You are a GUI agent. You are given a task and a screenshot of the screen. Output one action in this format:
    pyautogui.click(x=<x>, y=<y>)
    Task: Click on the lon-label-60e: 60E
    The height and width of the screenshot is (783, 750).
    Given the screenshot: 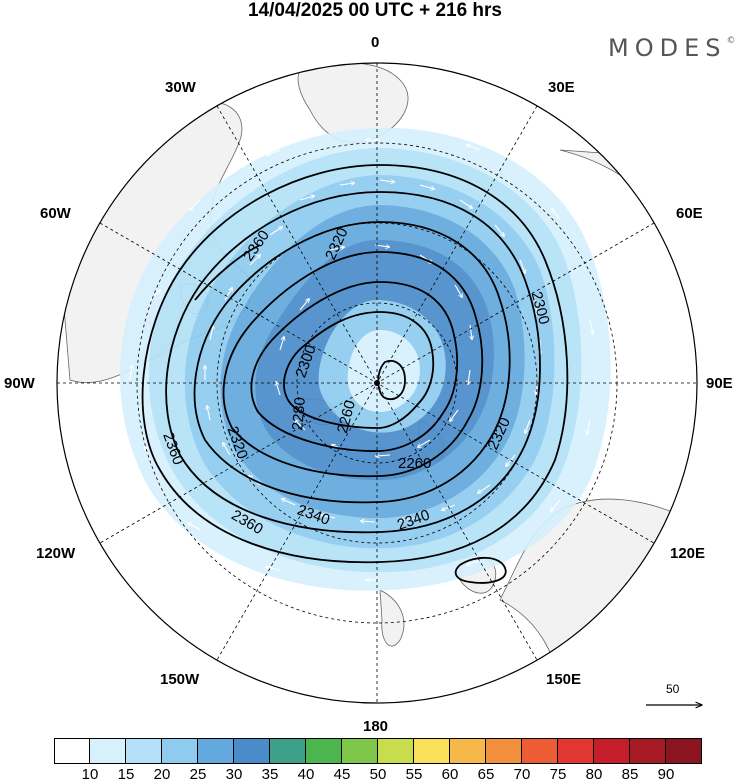 What is the action you would take?
    pyautogui.click(x=689, y=213)
    